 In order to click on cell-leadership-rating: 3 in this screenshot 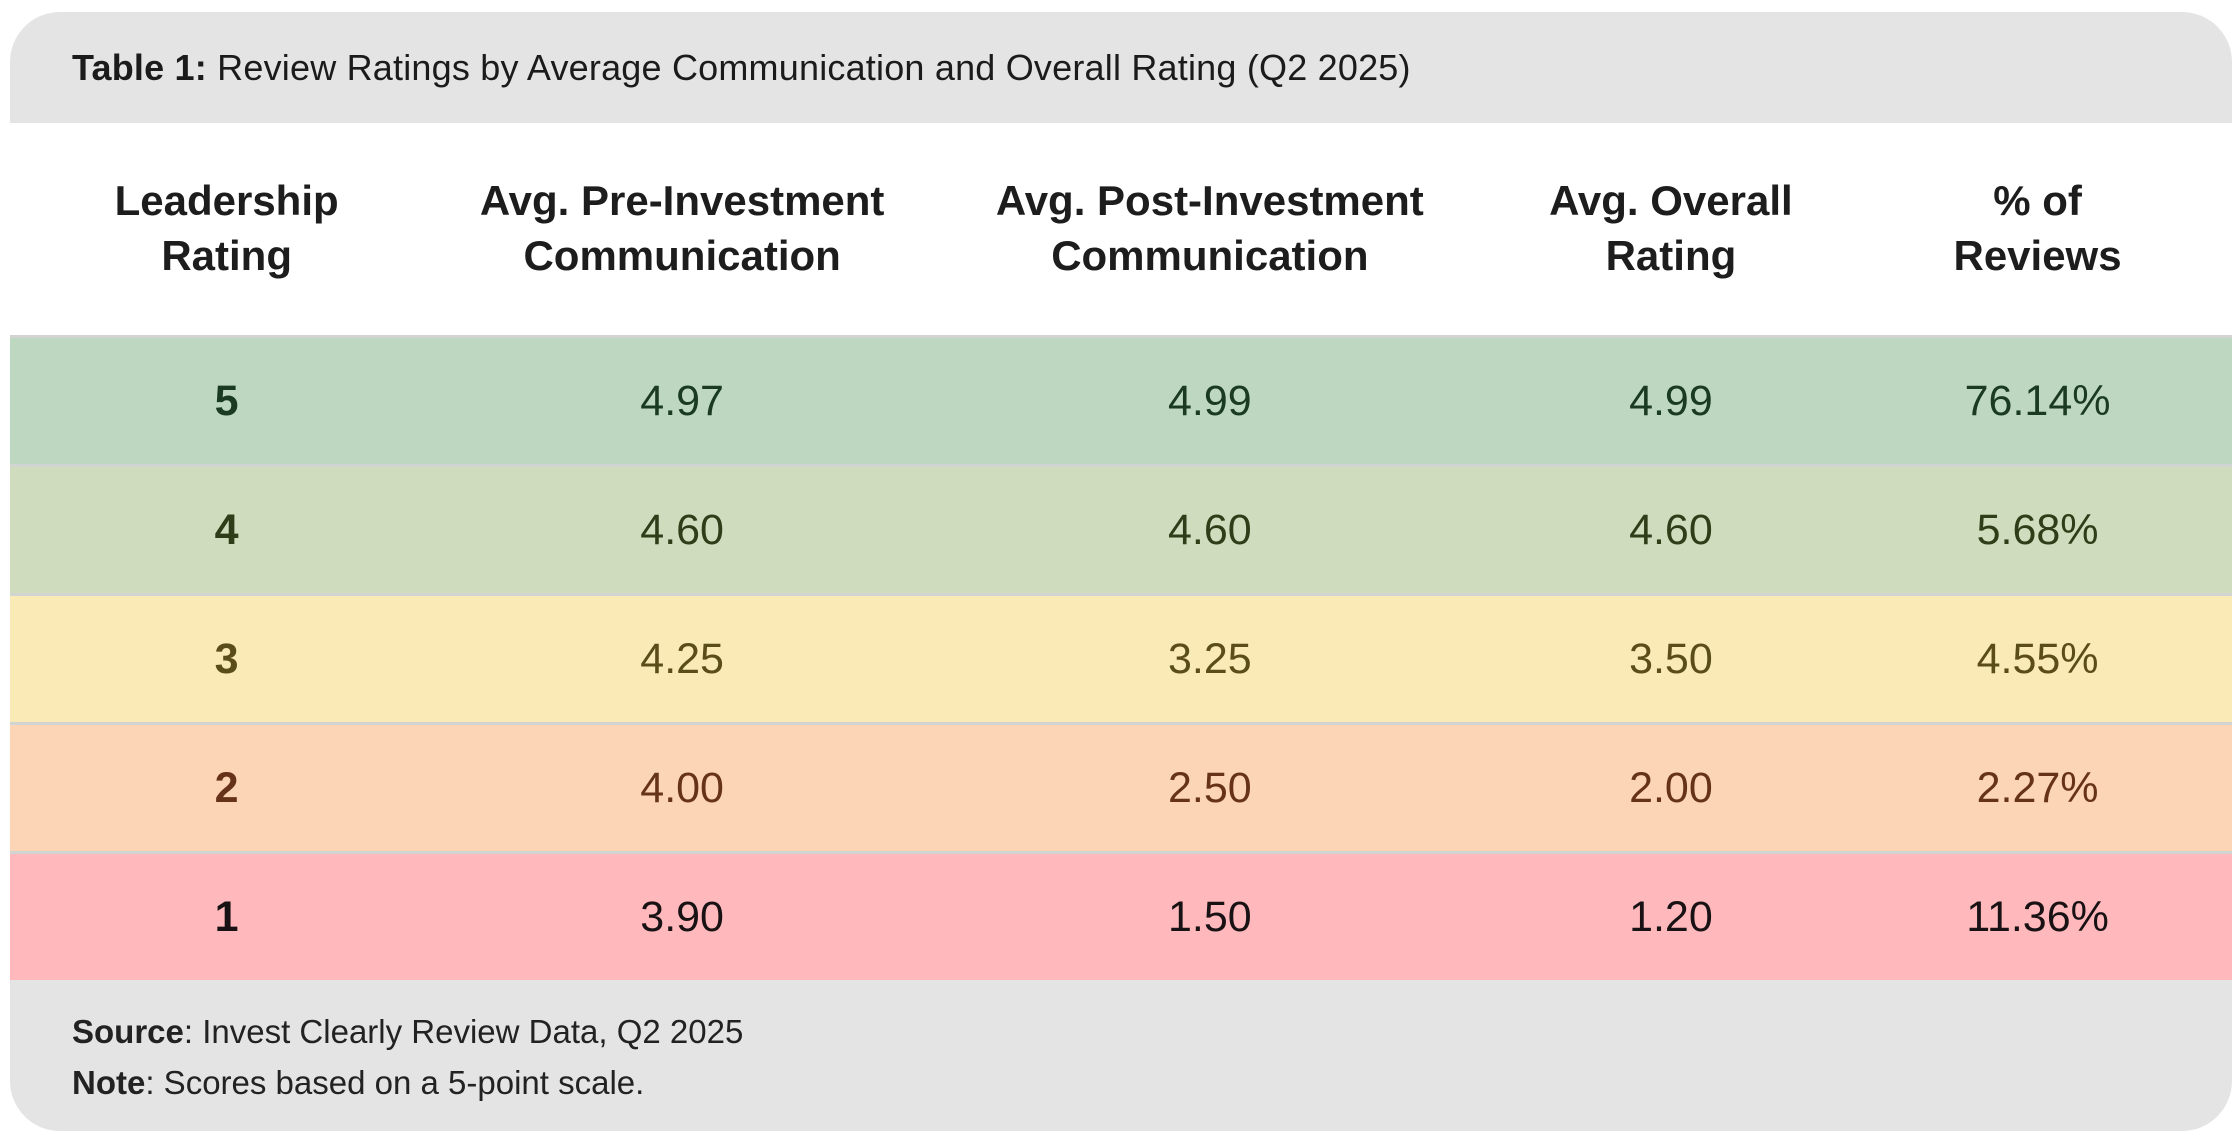, I will do `click(226, 658)`.